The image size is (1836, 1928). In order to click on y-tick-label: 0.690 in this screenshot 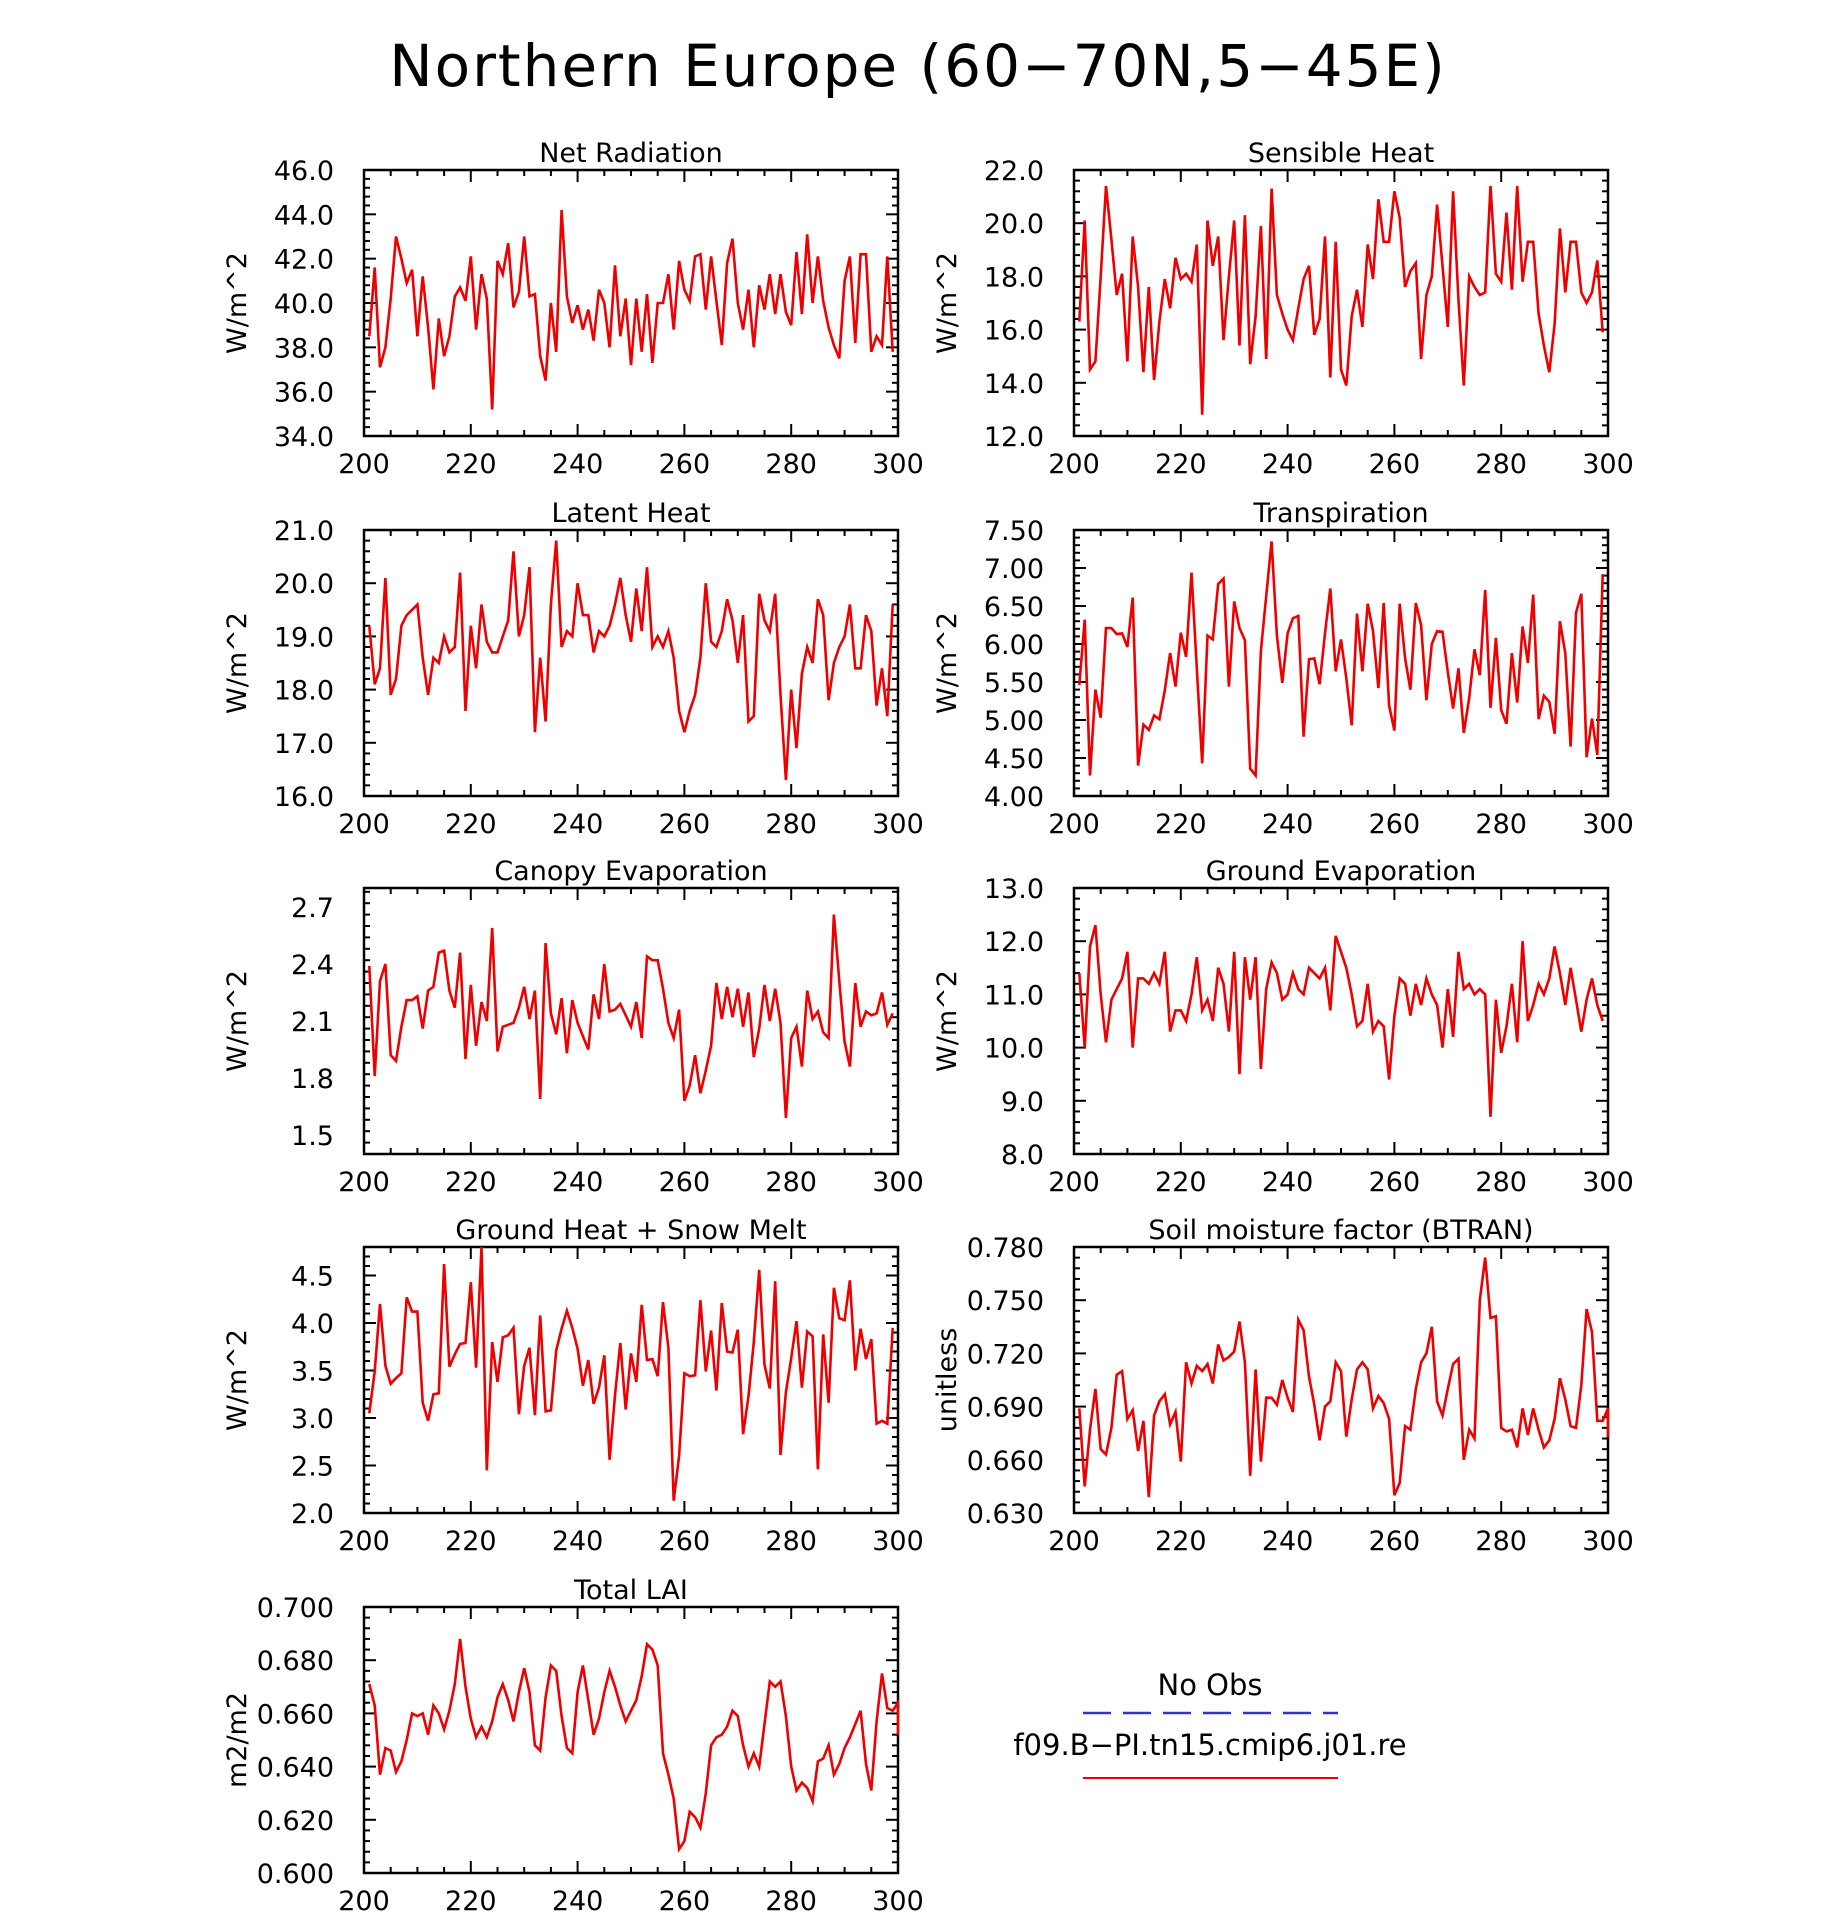, I will do `click(1005, 1408)`.